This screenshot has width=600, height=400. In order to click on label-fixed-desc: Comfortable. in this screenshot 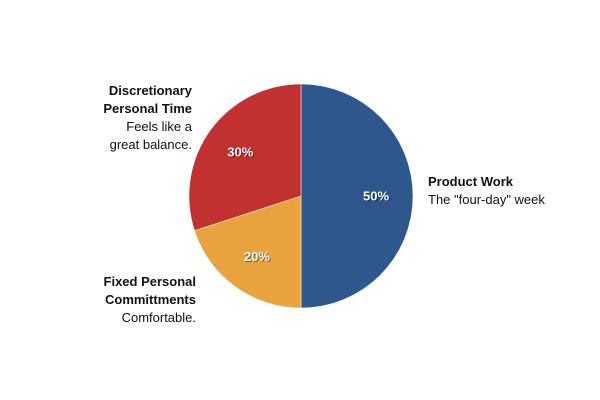, I will do `click(158, 317)`.